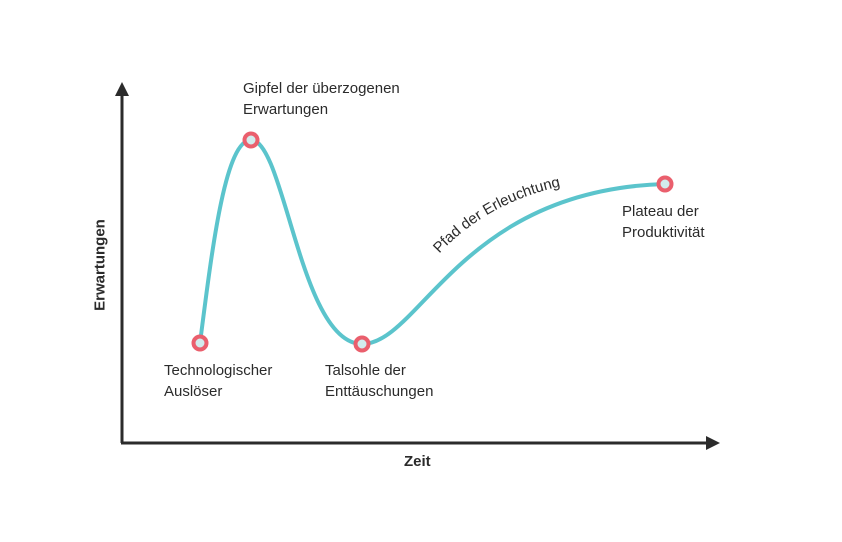 The width and height of the screenshot is (842, 542). What do you see at coordinates (379, 381) in the screenshot?
I see `phase-label-trough: Talsohle der Enttäuschungen` at bounding box center [379, 381].